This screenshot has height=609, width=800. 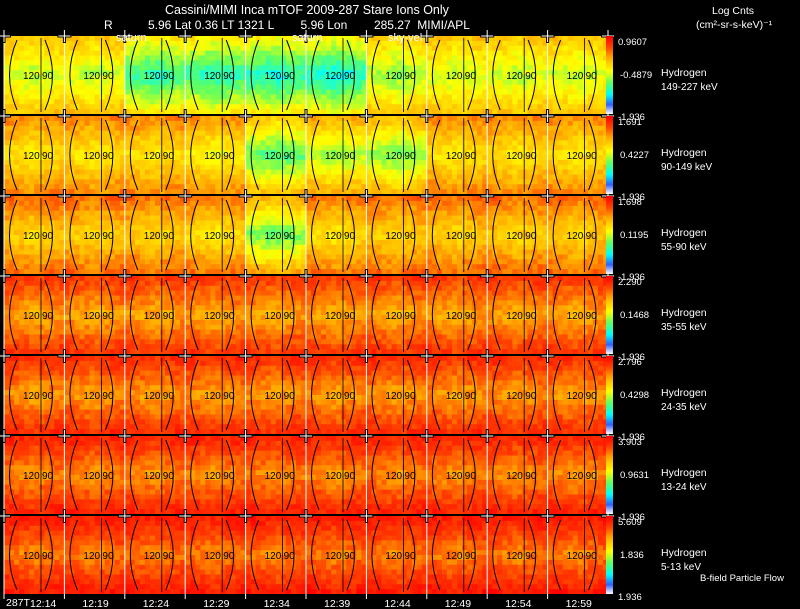 I want to click on crosshair-marker, so click(x=185, y=116).